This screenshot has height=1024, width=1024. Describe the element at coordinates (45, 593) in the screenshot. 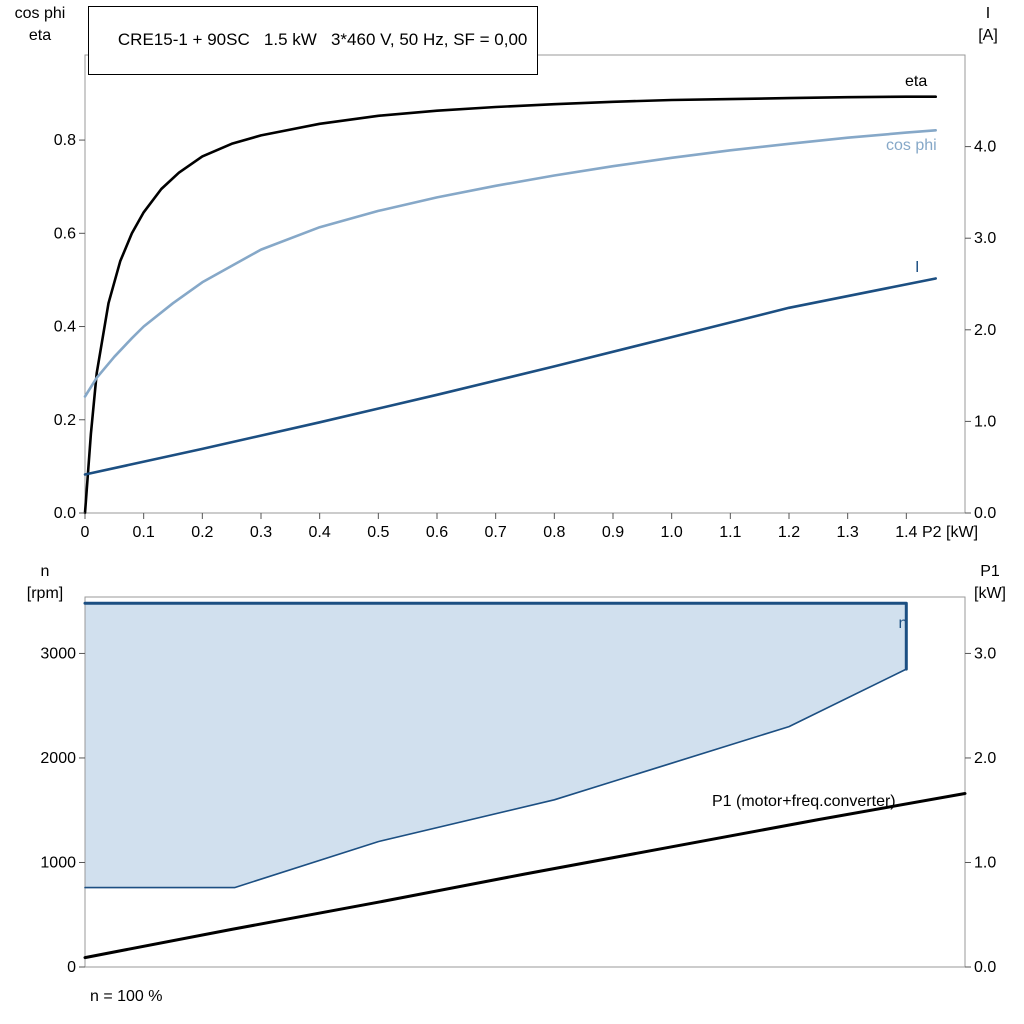

I see `left-axis-title: [rpm]` at that location.